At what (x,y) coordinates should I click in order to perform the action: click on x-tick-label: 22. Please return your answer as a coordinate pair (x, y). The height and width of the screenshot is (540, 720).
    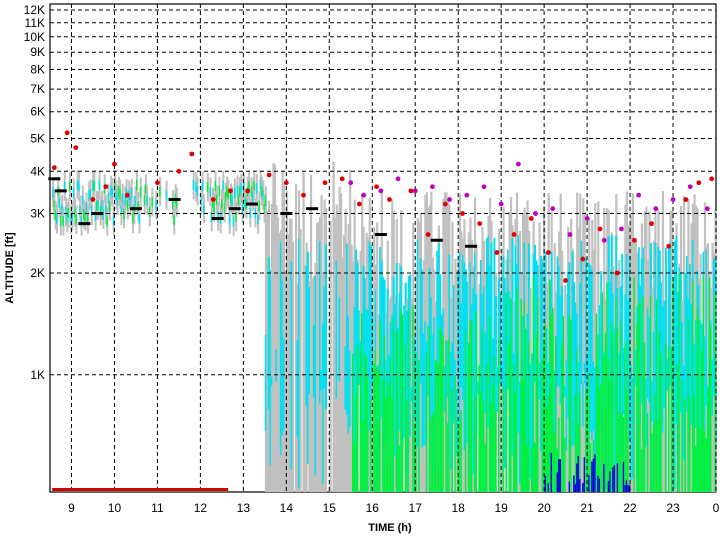
    Looking at the image, I should click on (630, 508).